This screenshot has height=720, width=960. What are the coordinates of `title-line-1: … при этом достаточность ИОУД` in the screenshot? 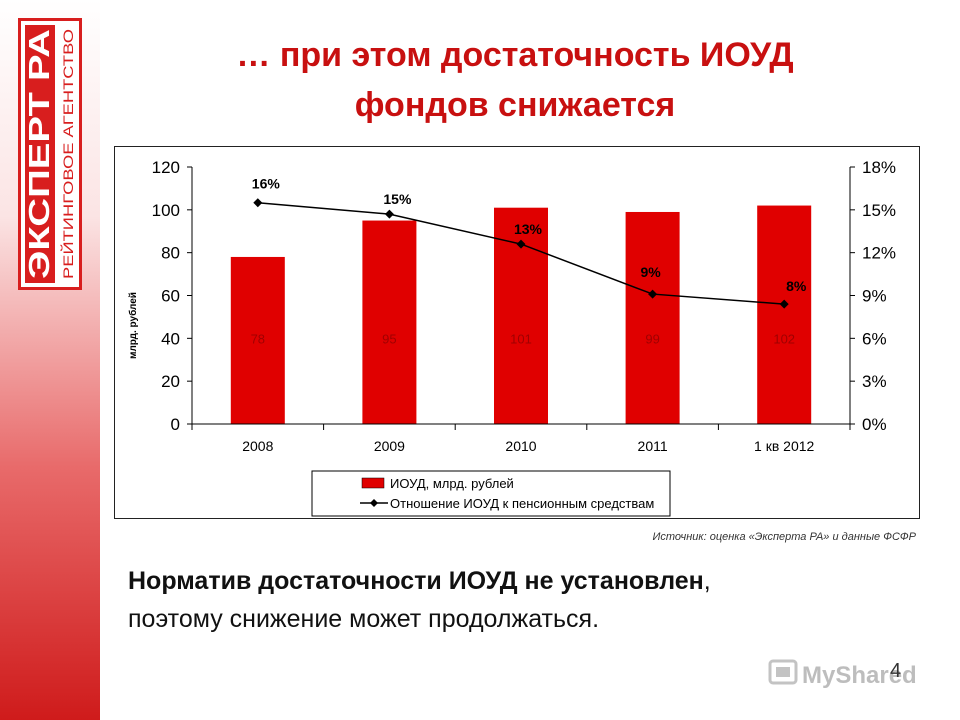 It's located at (515, 55).